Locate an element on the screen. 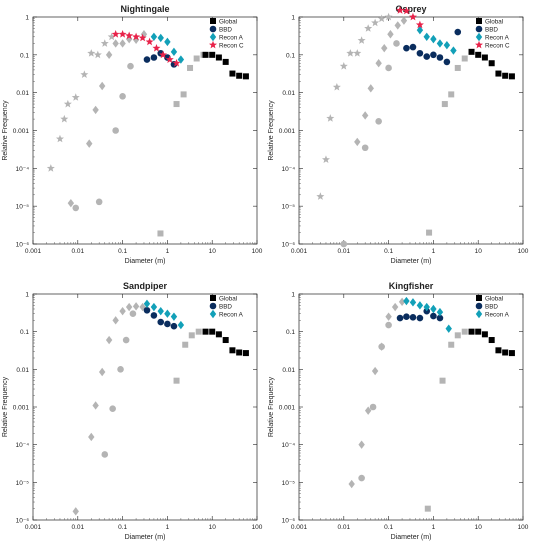 The height and width of the screenshot is (550, 533). legend-label: Recon C is located at coordinates (231, 45).